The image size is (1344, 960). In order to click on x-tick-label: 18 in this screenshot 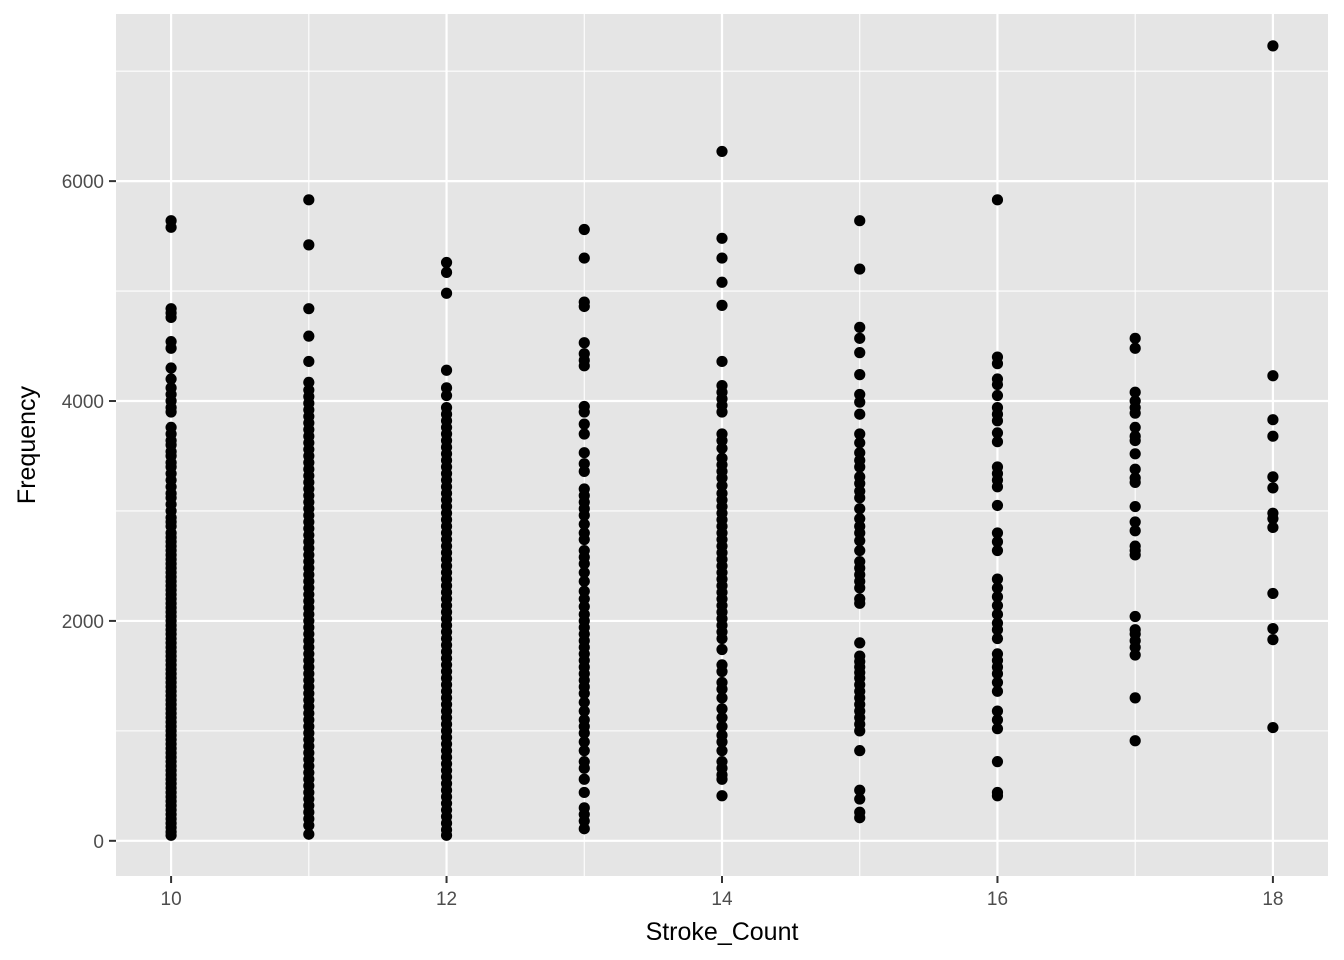, I will do `click(1272, 899)`.